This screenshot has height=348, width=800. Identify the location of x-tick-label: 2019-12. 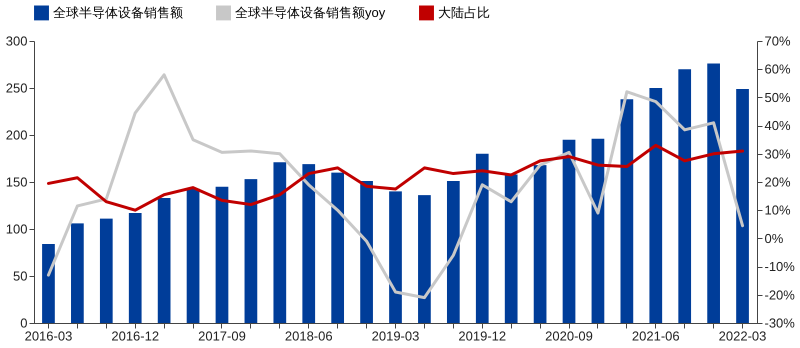
(482, 336).